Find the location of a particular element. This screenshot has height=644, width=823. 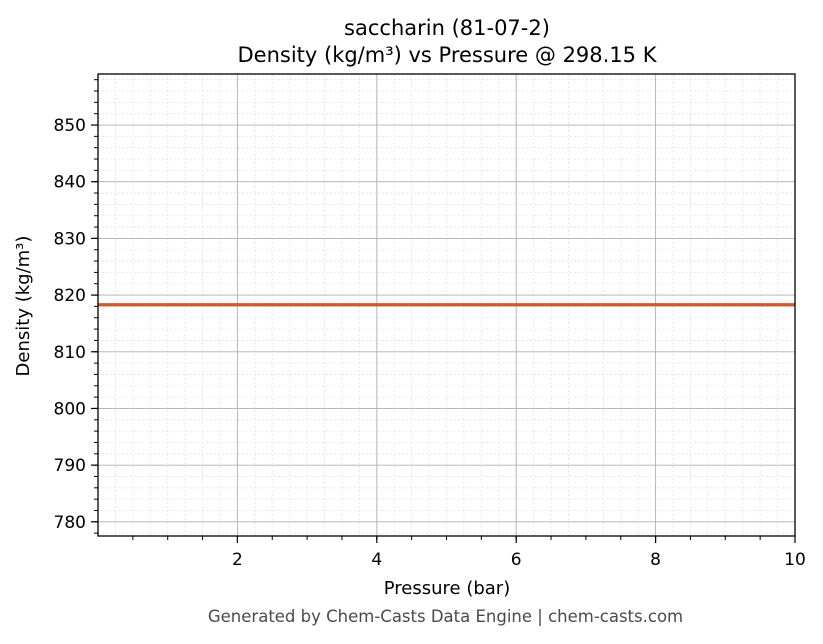

y-tick-label: 820 is located at coordinates (70, 296).